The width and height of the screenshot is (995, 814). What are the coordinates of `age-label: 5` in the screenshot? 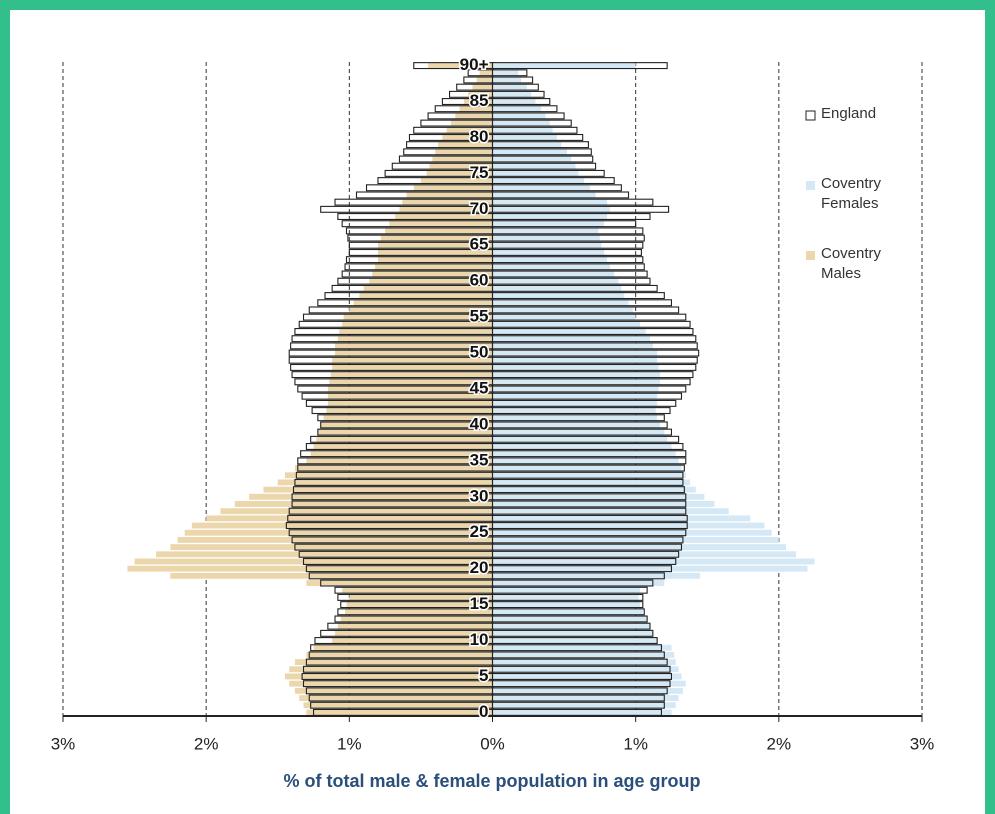 It's located at (483, 675).